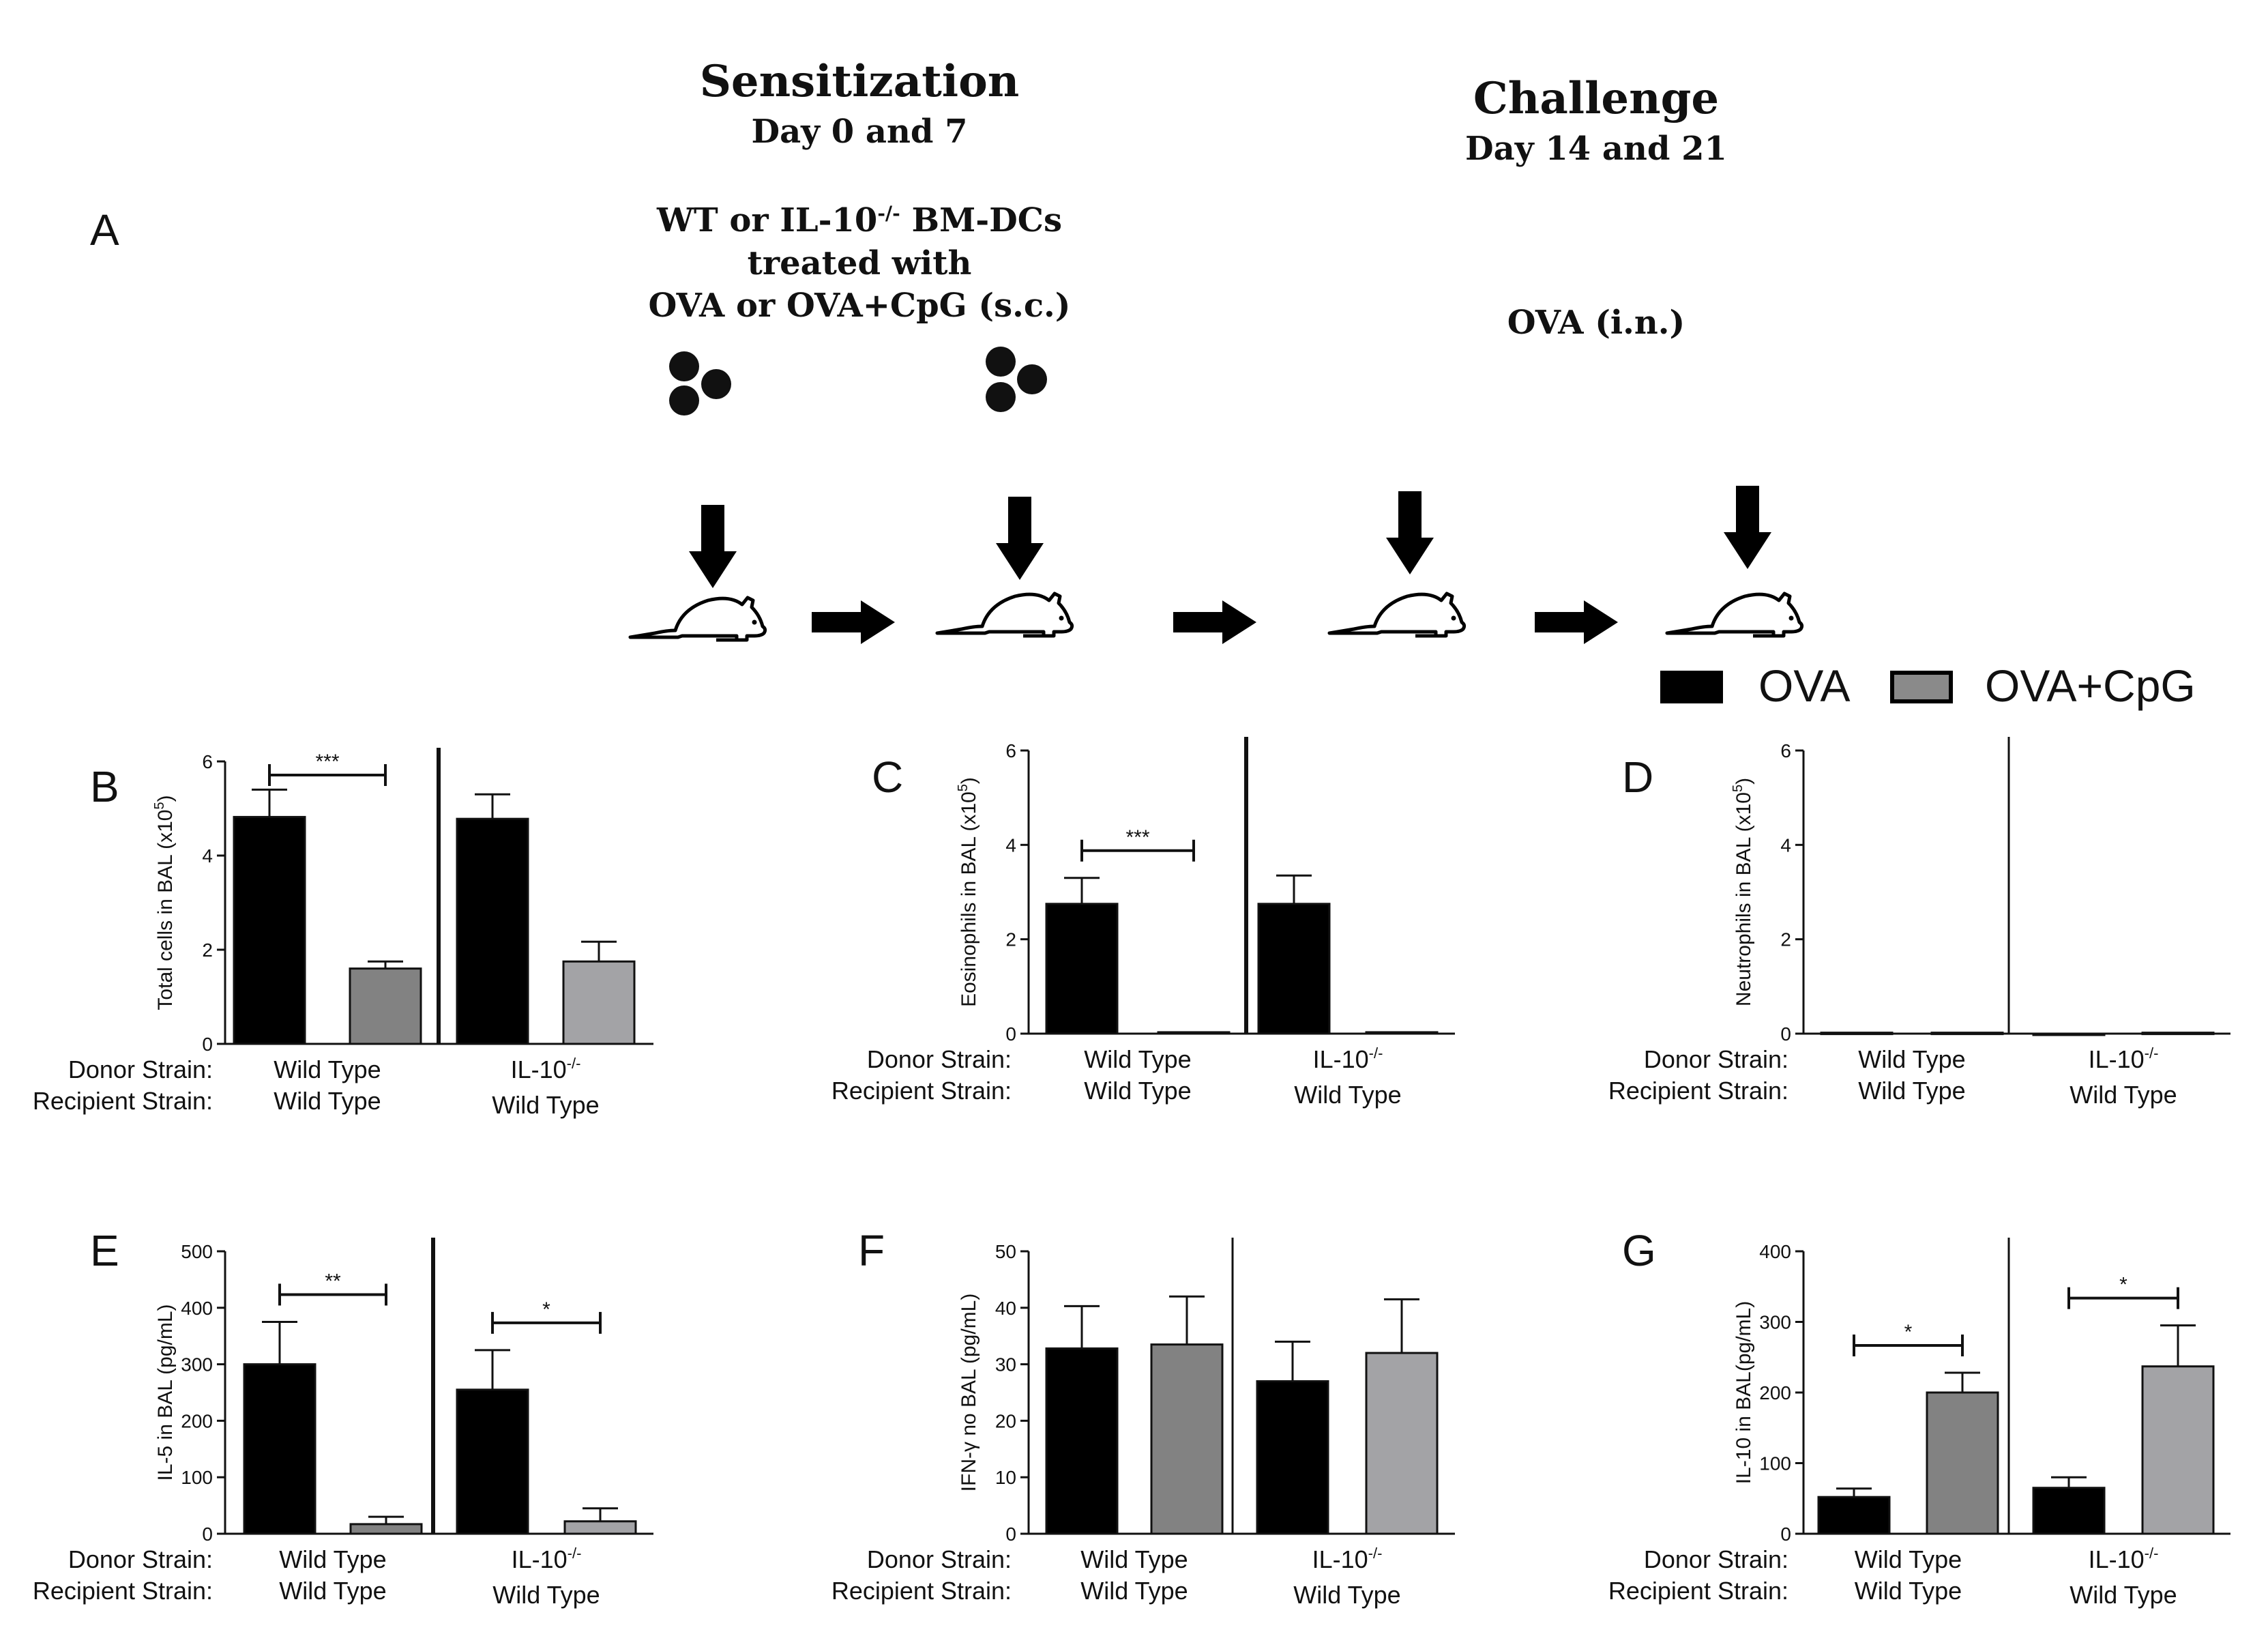  Describe the element at coordinates (969, 1393) in the screenshot. I see `y-axis-label: IFN-γ no BAL (pg/mL)` at that location.